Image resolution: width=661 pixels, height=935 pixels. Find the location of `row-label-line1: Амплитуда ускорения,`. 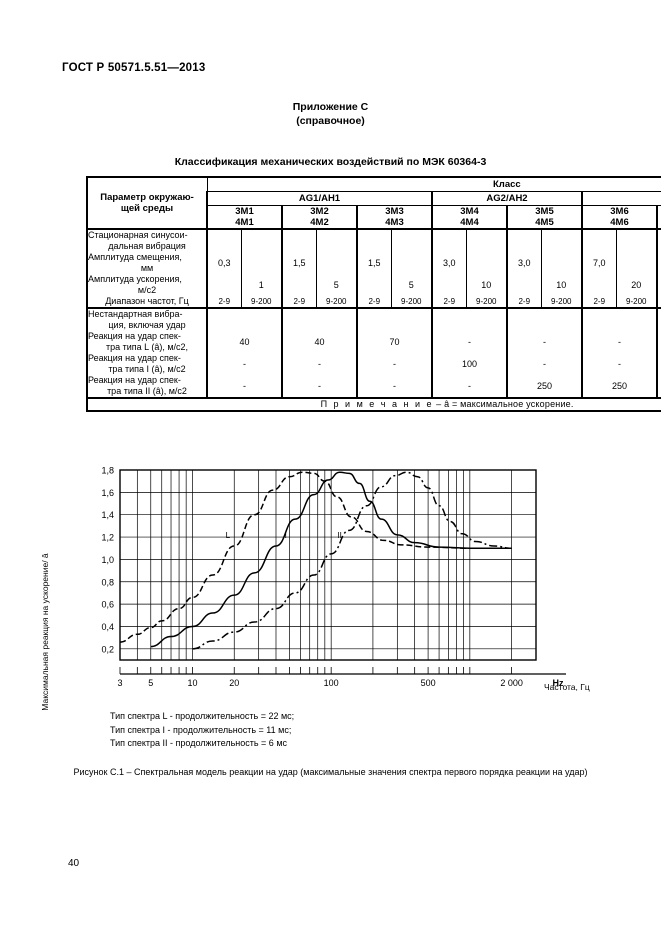

row-label-line1: Амплитуда ускорения, is located at coordinates (135, 279).